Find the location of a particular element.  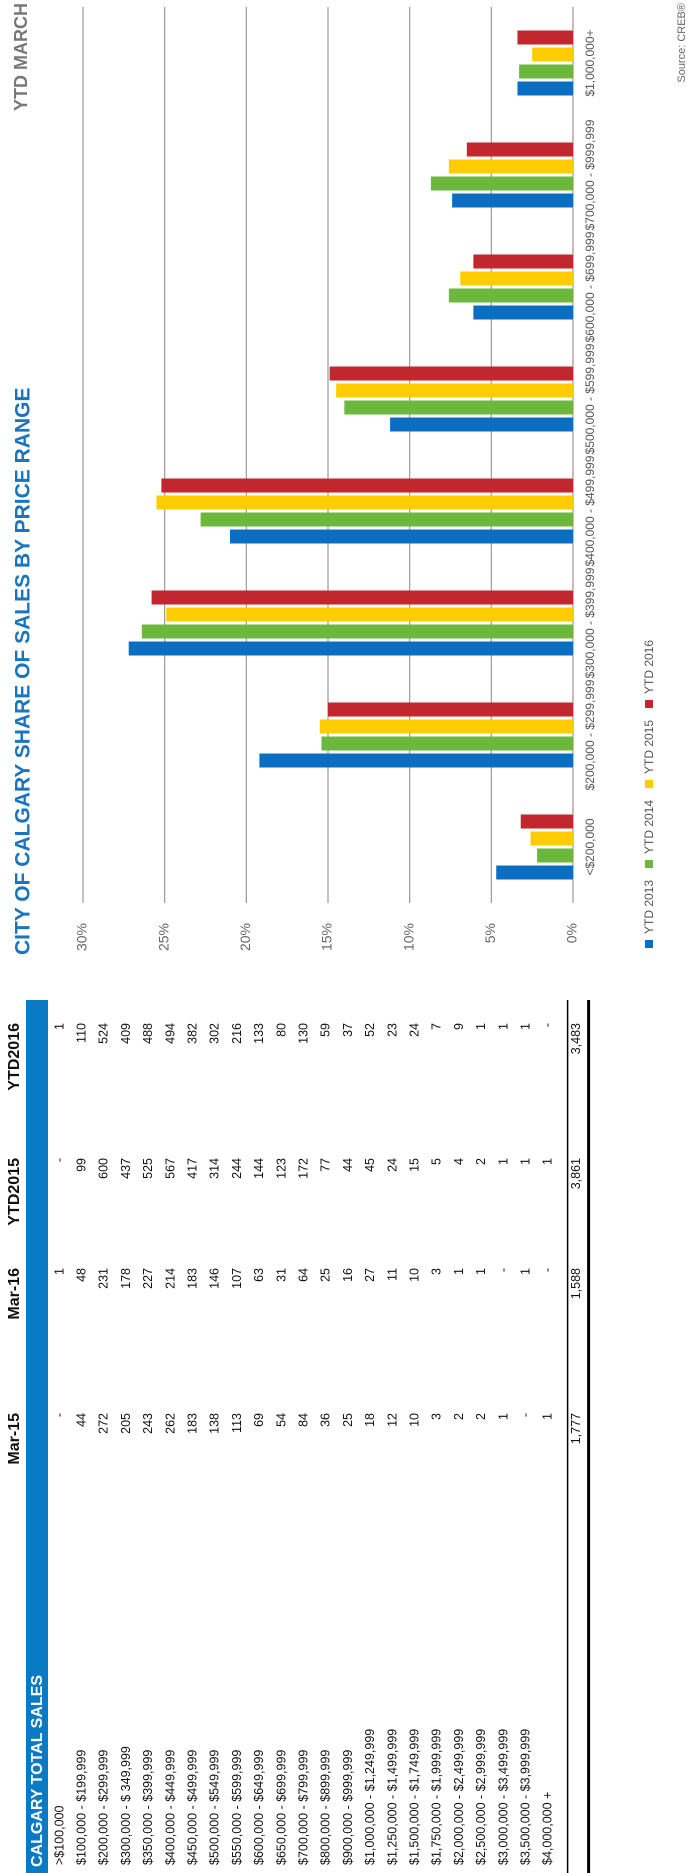

cell: 59 is located at coordinates (326, 1030).